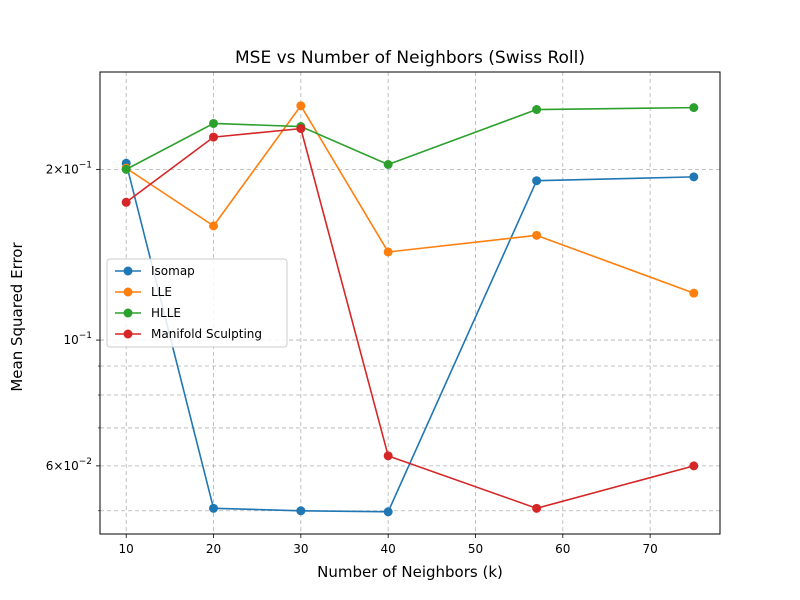  Describe the element at coordinates (77, 339) in the screenshot. I see `y-tick-label: 10−1` at that location.